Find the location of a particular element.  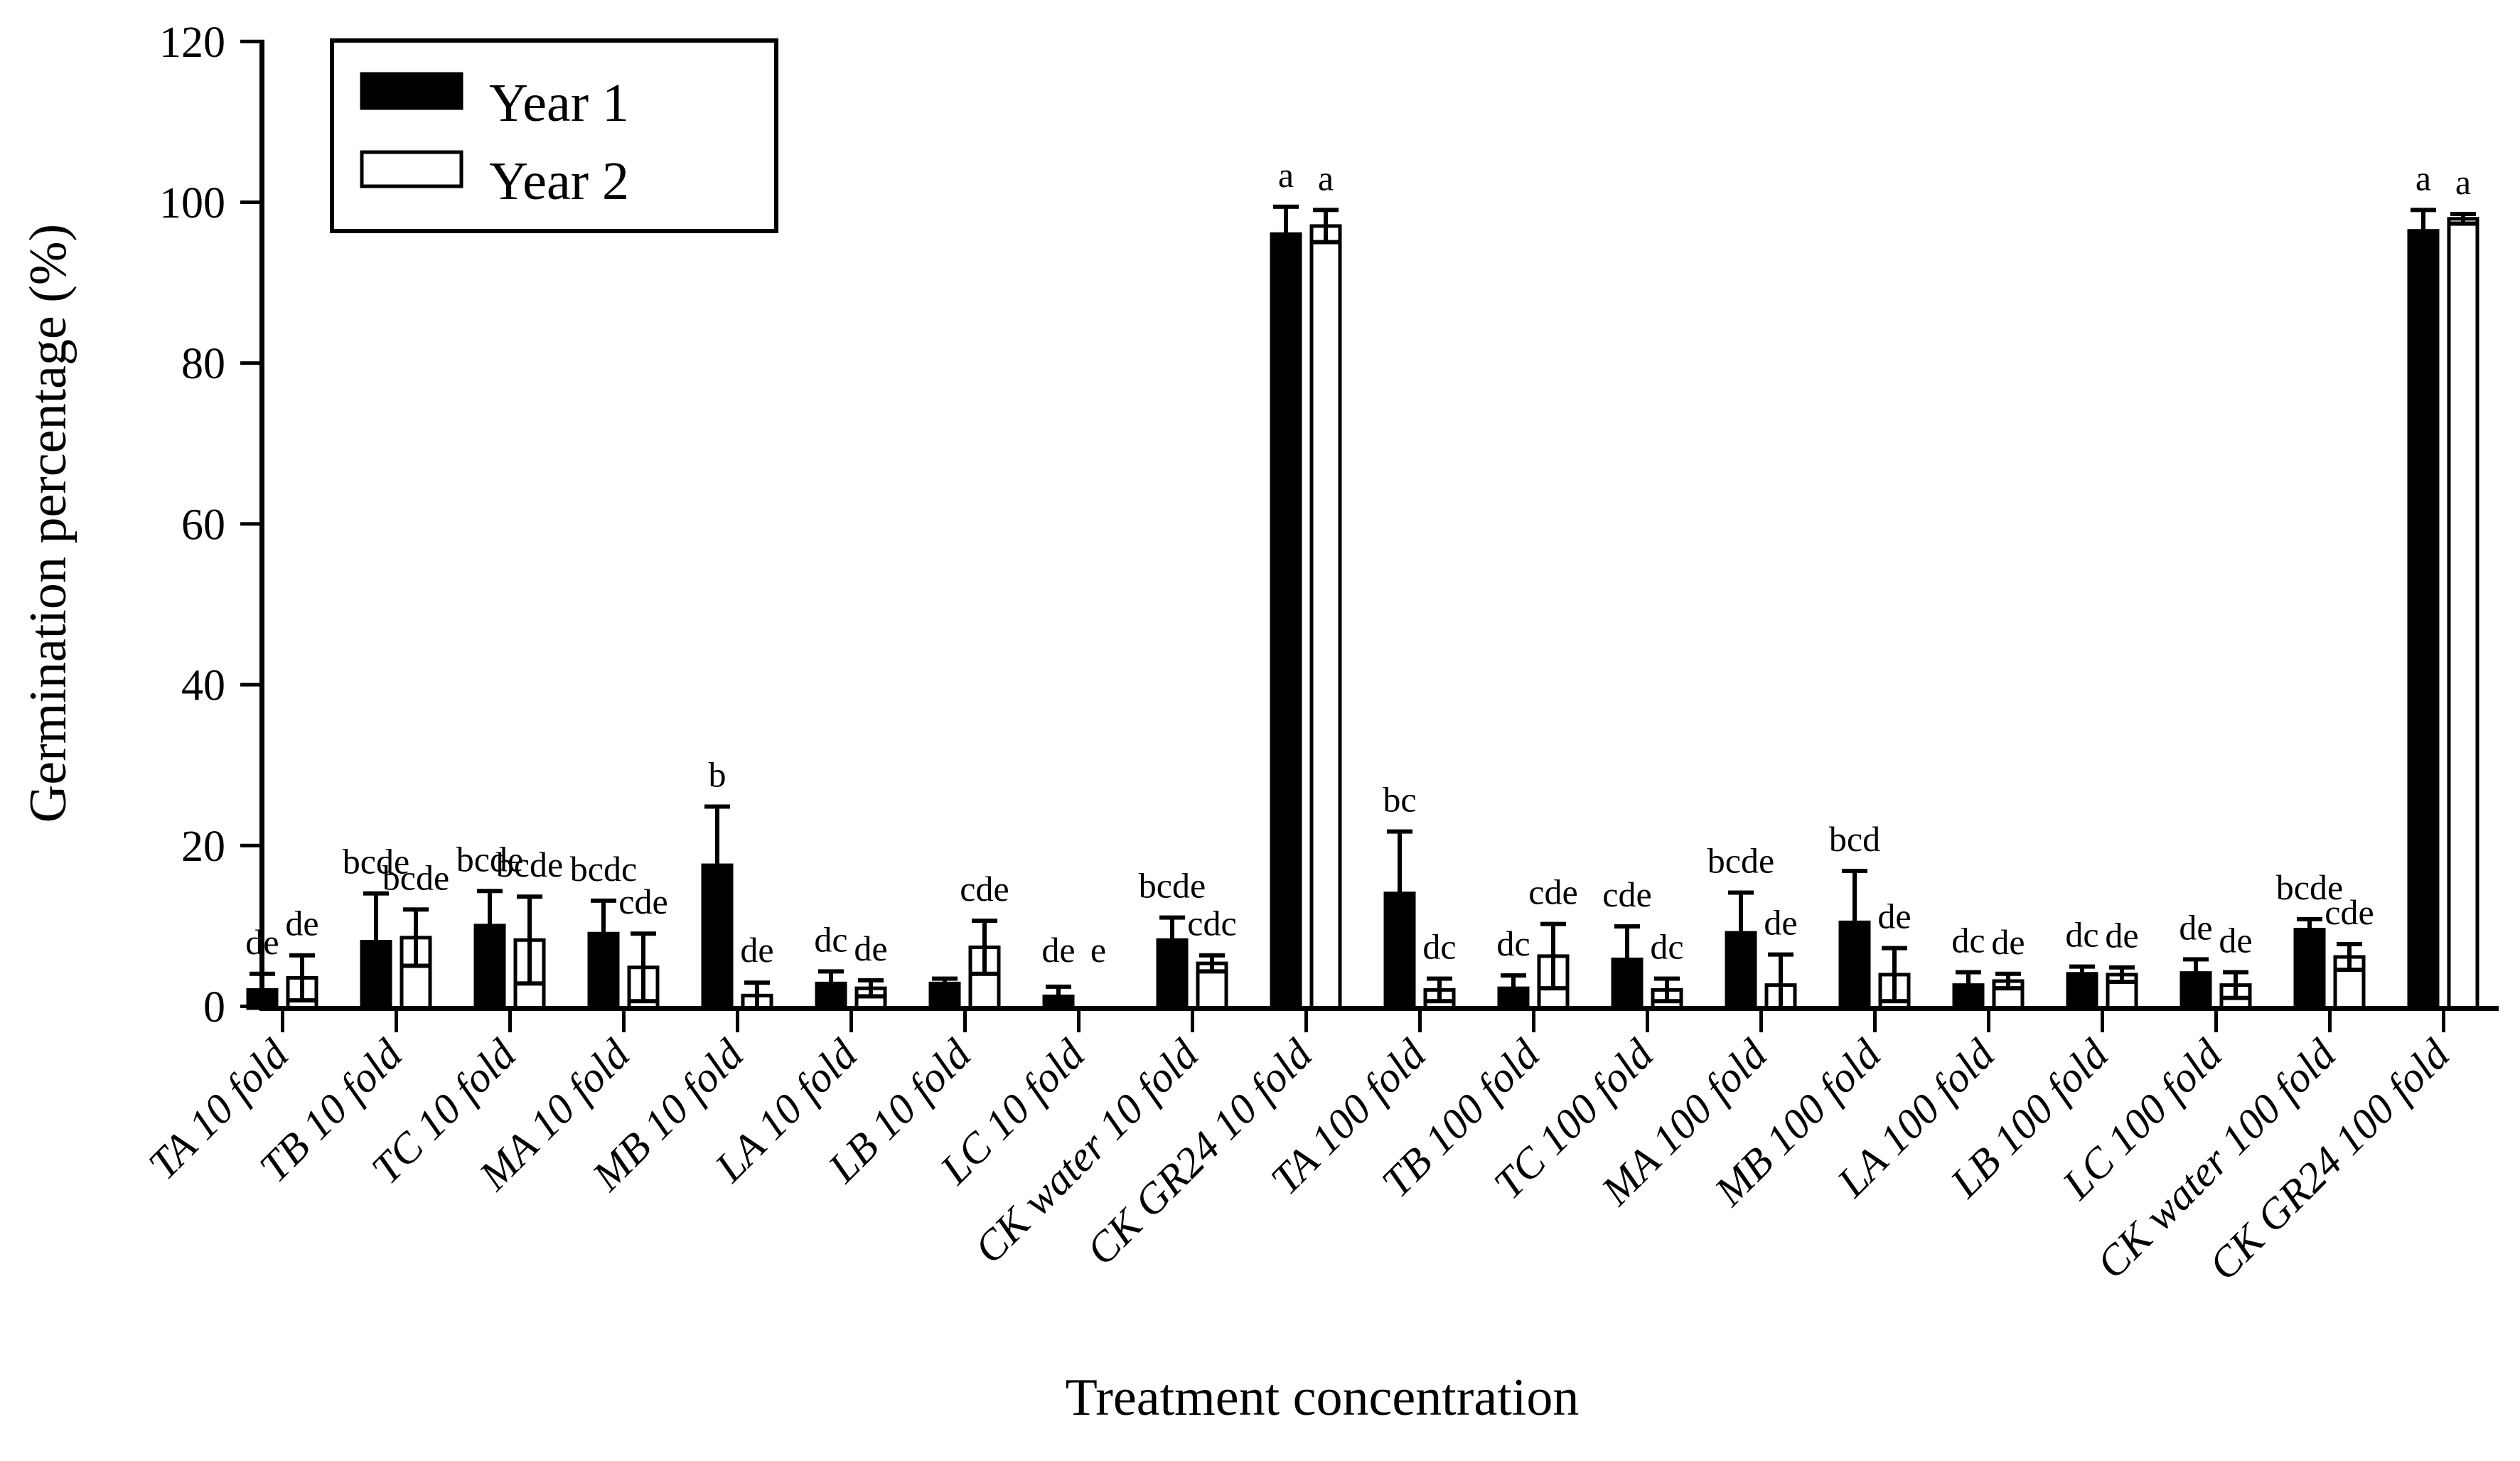

sig-letter: e is located at coordinates (1098, 950).